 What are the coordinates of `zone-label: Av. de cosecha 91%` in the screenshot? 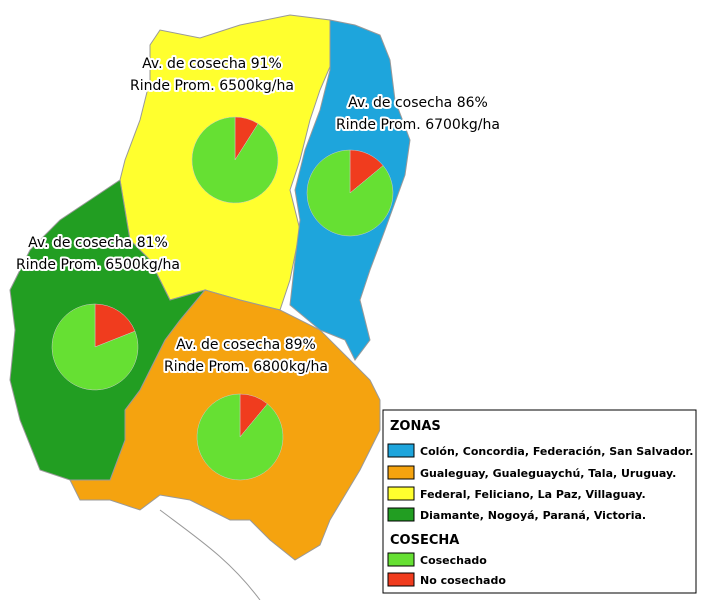 It's located at (212, 64).